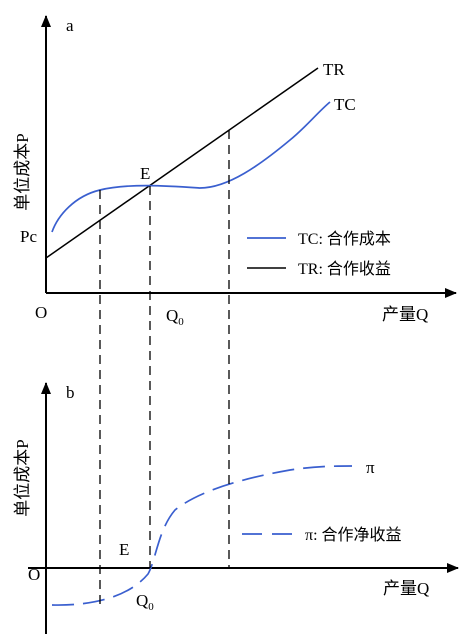 The height and width of the screenshot is (644, 476). I want to click on panel-a-x-axis-label: 产量Q, so click(405, 314).